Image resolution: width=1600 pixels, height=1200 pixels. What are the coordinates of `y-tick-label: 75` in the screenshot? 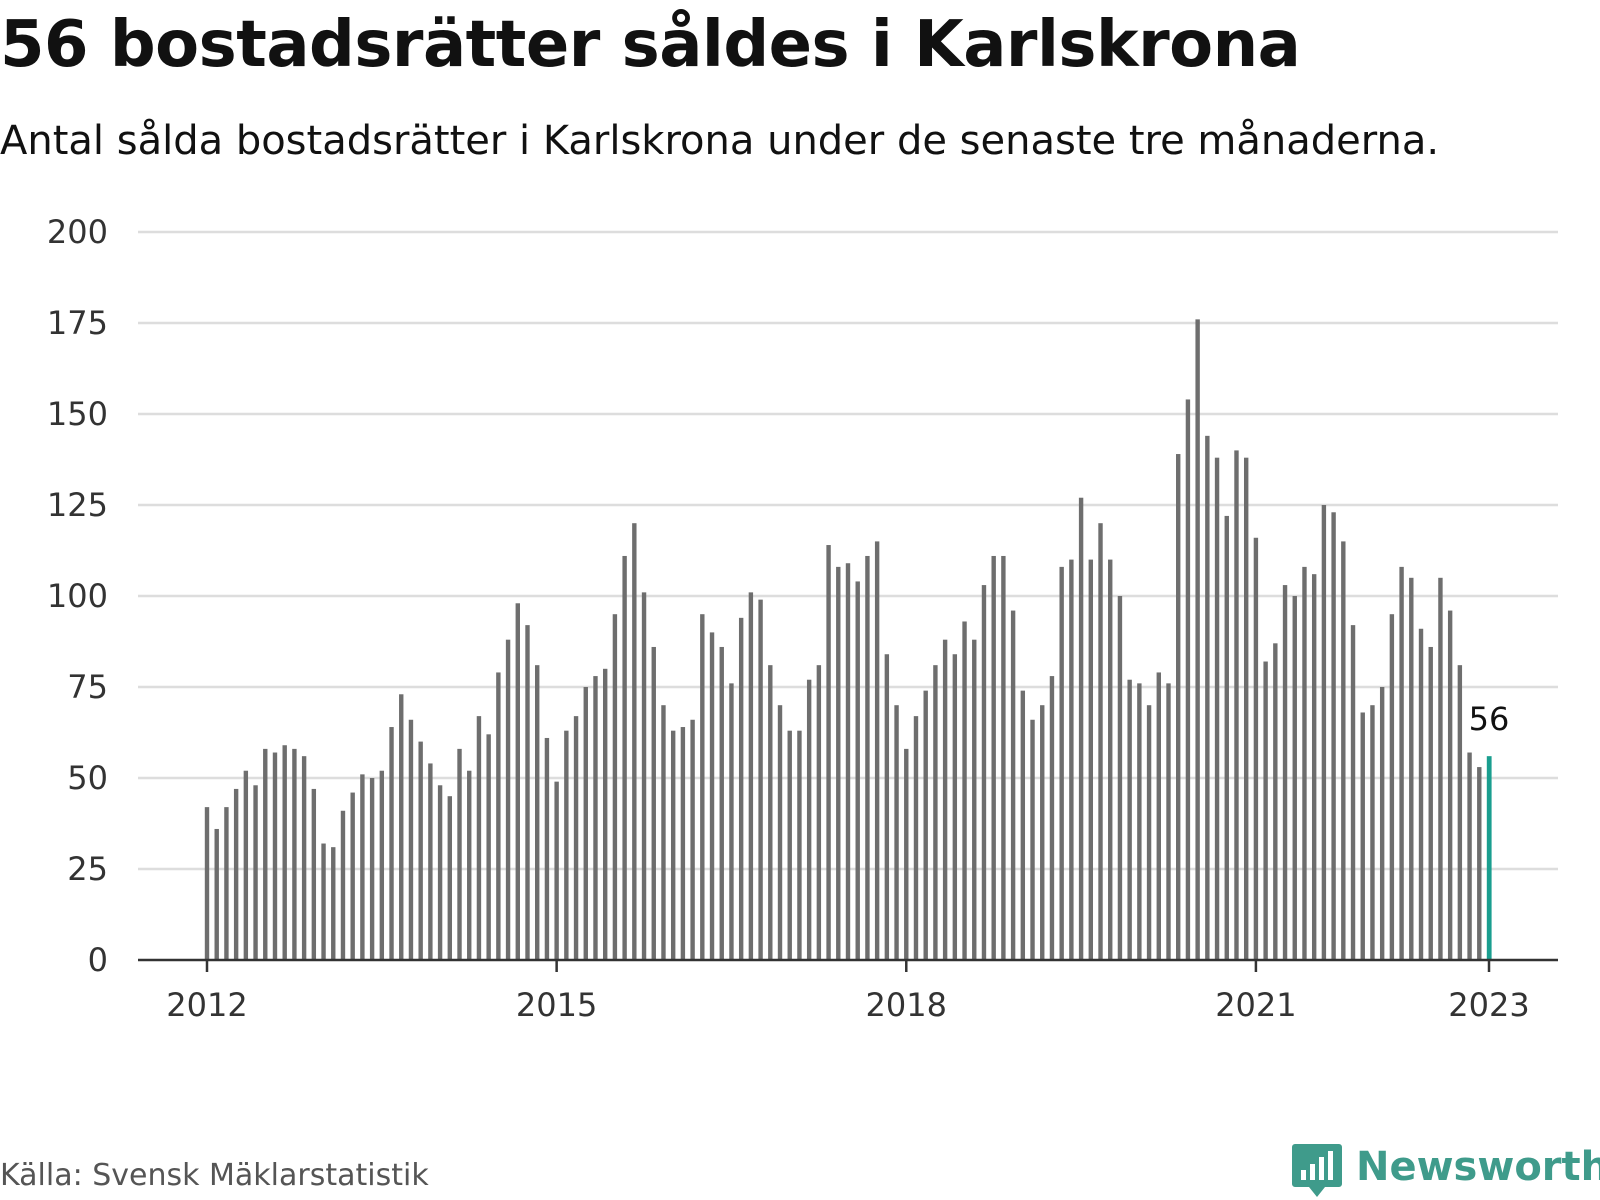 It's located at (87, 687).